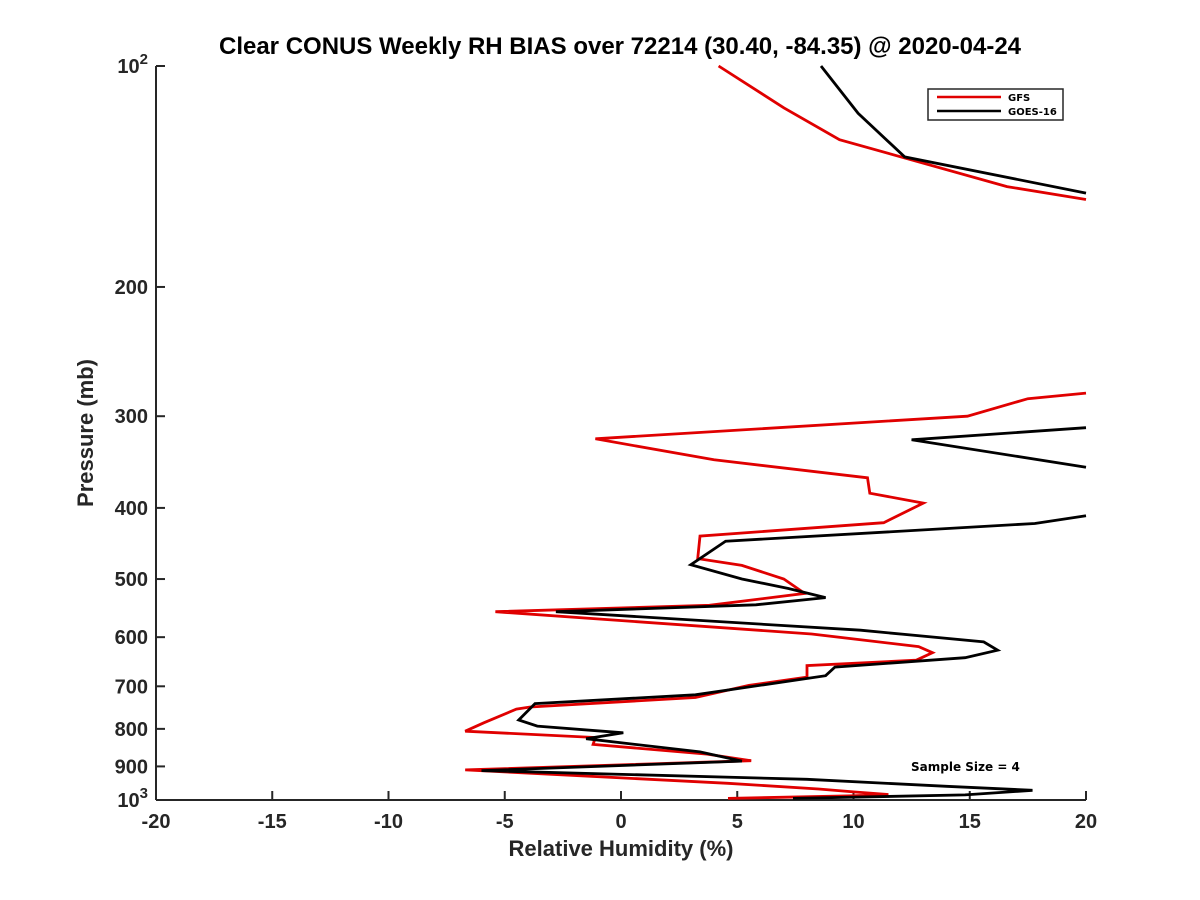 This screenshot has height=900, width=1200. I want to click on x-tick-label: 15, so click(970, 822).